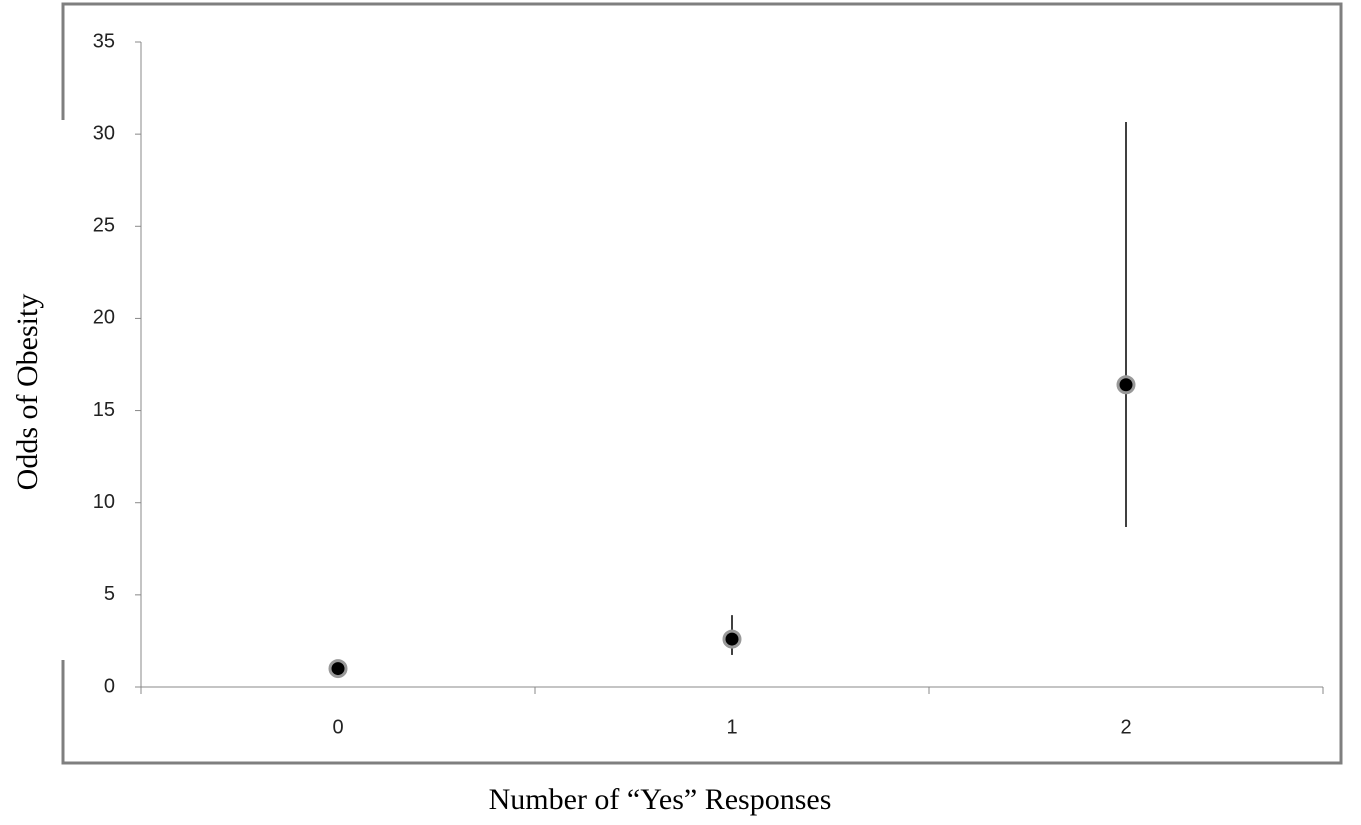  Describe the element at coordinates (104, 318) in the screenshot. I see `y-tick-label: 20` at that location.